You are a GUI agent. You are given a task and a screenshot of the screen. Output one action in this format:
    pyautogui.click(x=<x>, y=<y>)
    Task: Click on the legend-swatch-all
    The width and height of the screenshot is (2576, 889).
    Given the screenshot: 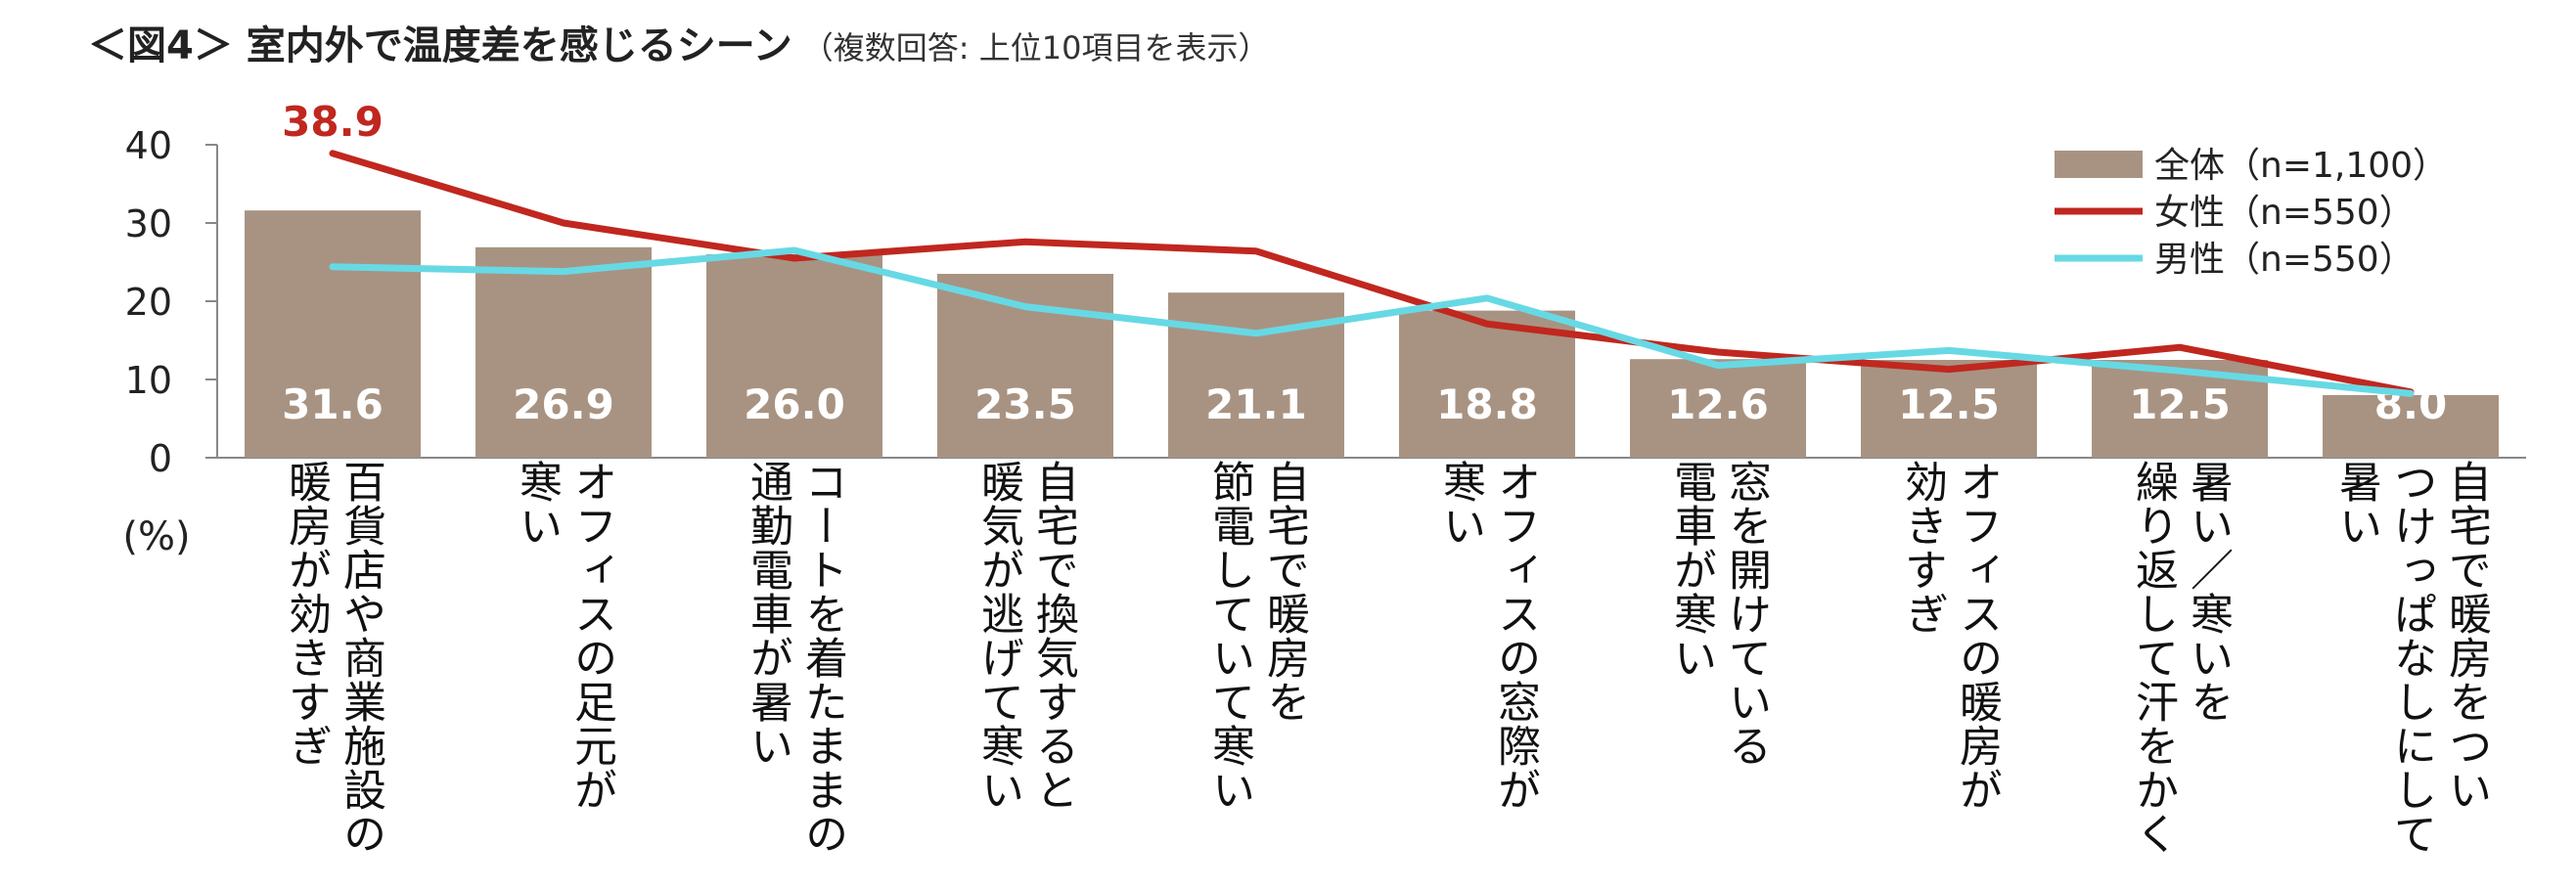 What is the action you would take?
    pyautogui.click(x=2099, y=165)
    